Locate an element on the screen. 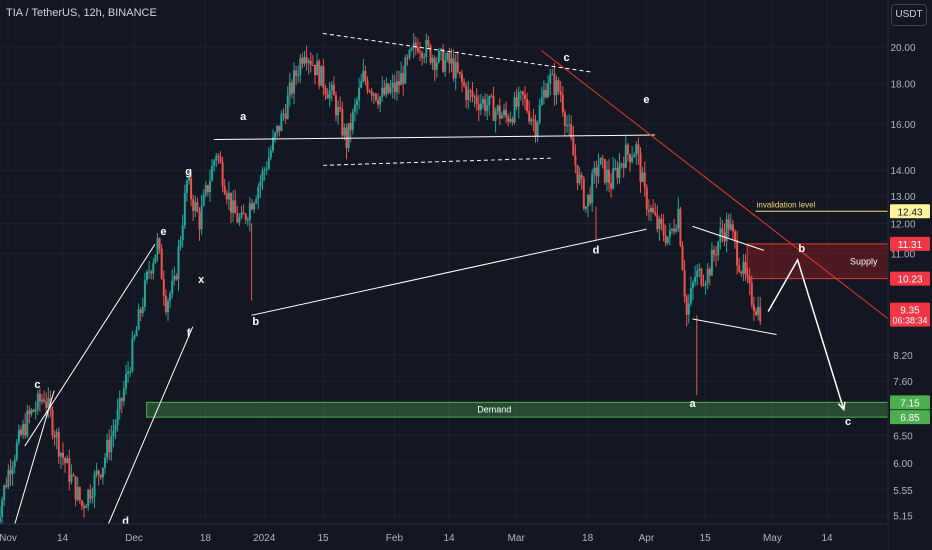  channel-right-lower is located at coordinates (149, 430).